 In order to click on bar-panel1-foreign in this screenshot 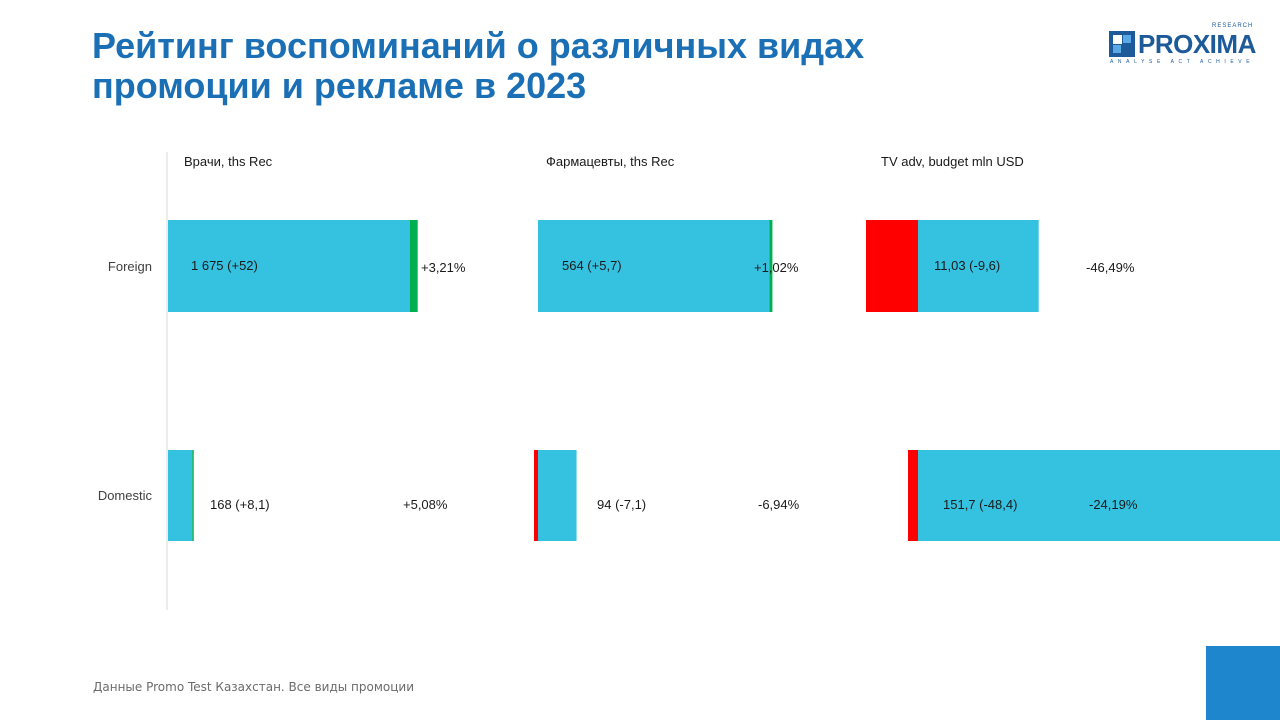, I will do `click(289, 266)`.